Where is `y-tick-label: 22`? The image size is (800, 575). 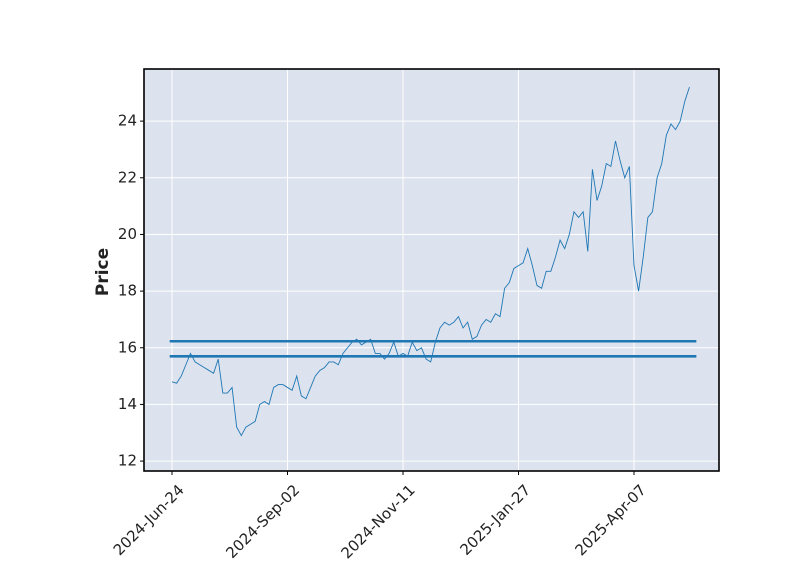 y-tick-label: 22 is located at coordinates (127, 177).